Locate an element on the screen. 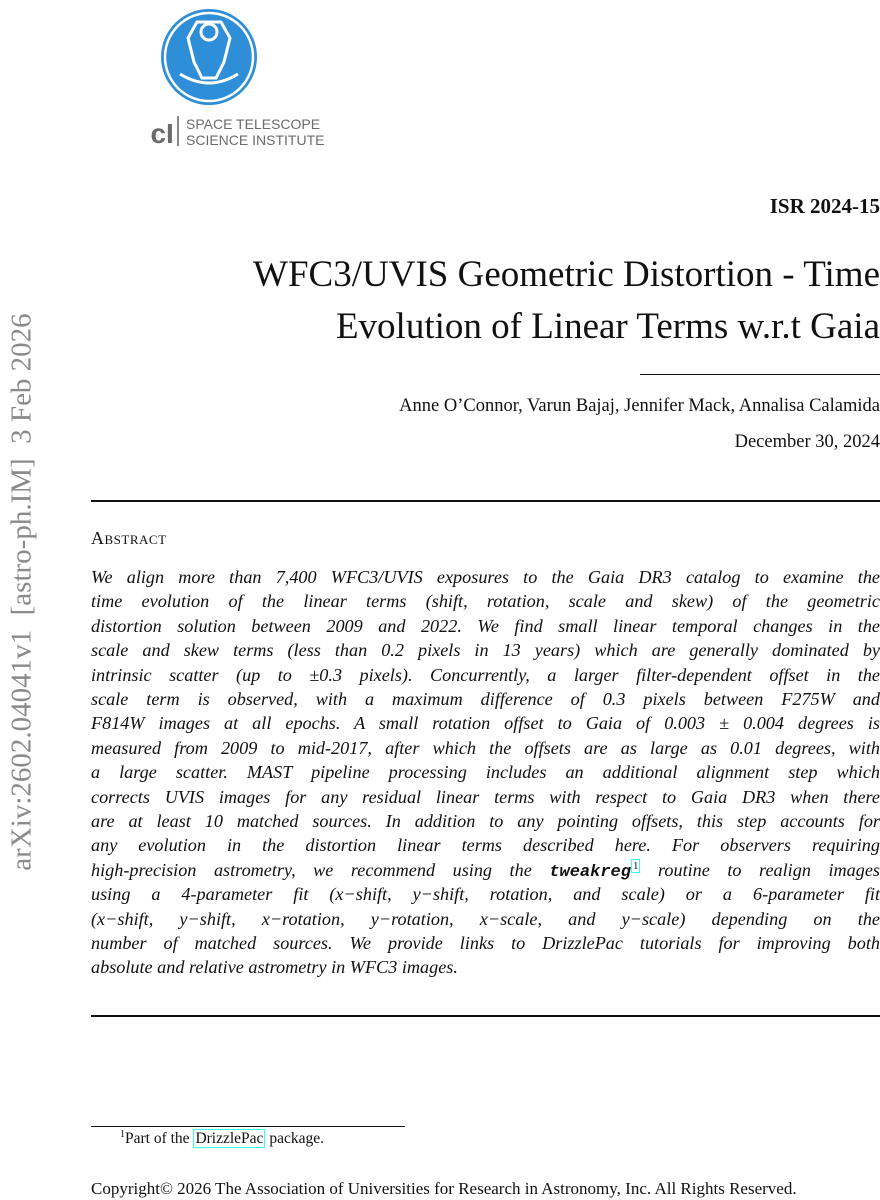  logo-wordmark: STScI is located at coordinates (162, 133).